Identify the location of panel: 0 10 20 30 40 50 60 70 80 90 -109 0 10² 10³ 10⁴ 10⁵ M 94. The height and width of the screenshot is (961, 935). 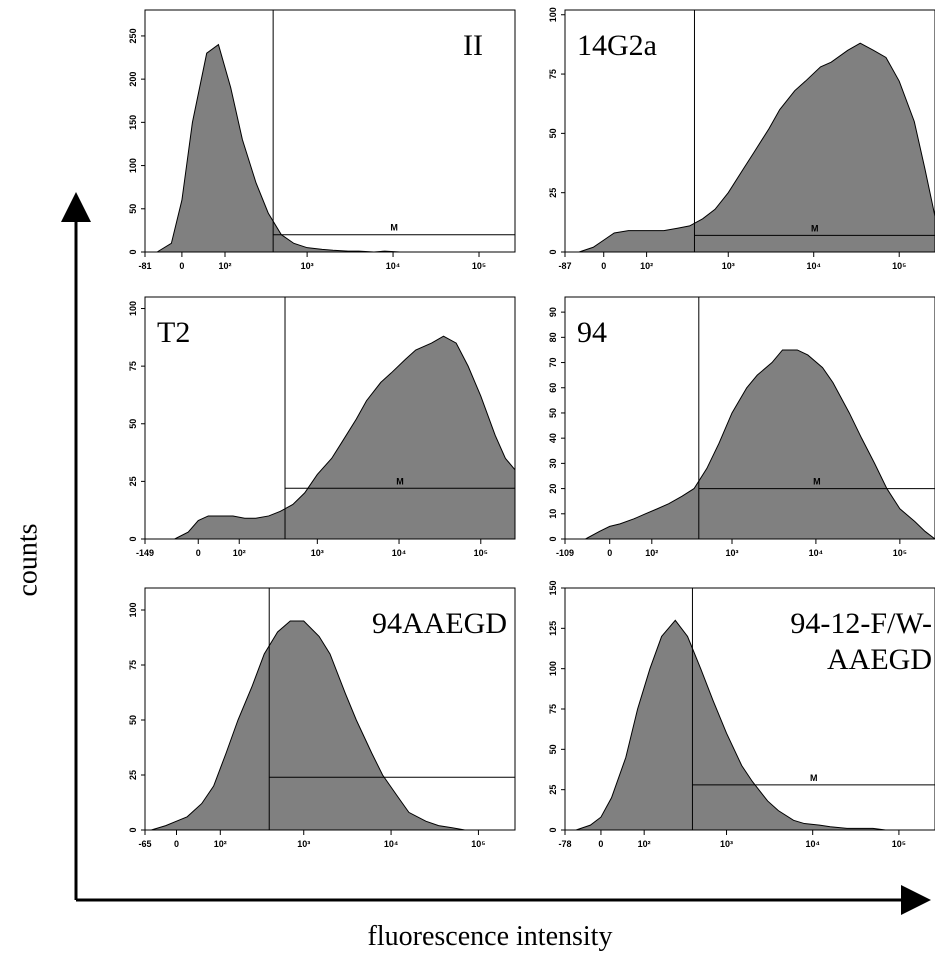
(741, 427).